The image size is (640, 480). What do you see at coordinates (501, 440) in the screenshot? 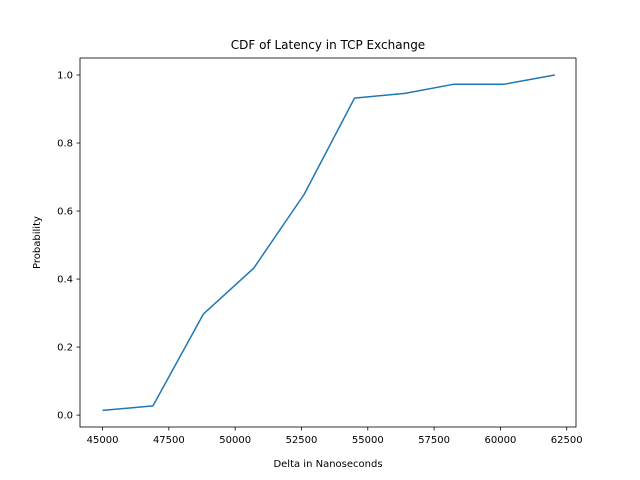
I see `x-tick-label: 60000` at bounding box center [501, 440].